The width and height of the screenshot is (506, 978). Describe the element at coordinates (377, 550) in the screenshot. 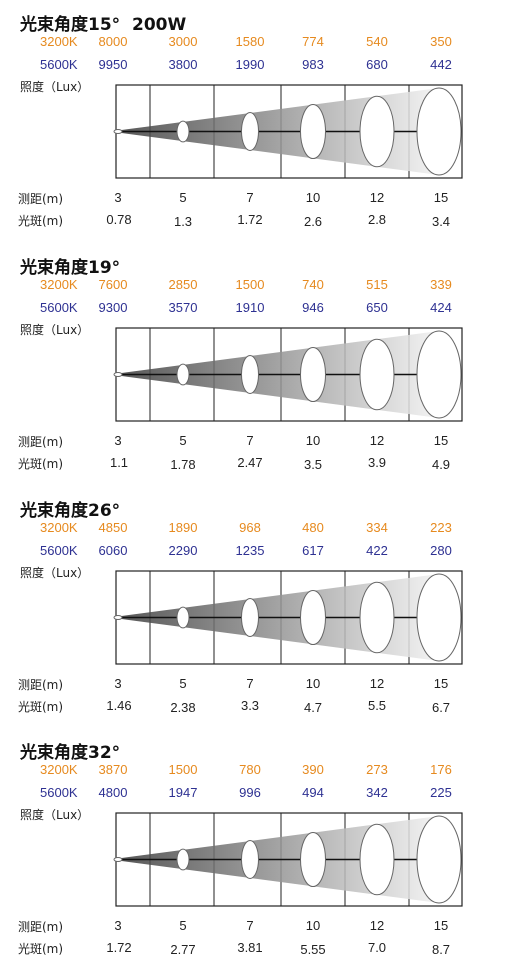

I see `illuminance-value: 422` at that location.